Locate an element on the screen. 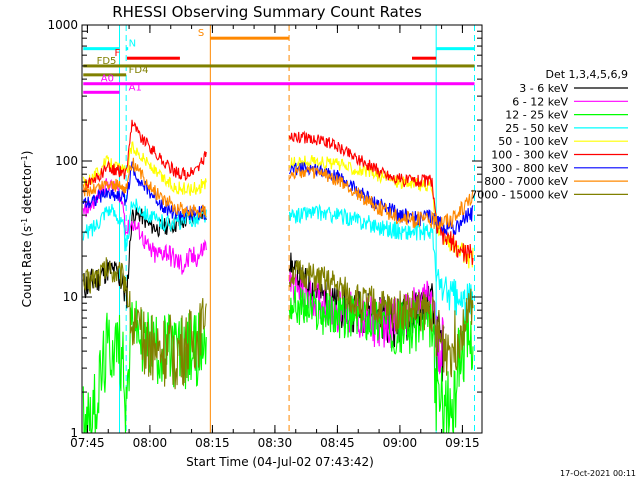  y-tick-label: 100 is located at coordinates (66, 161).